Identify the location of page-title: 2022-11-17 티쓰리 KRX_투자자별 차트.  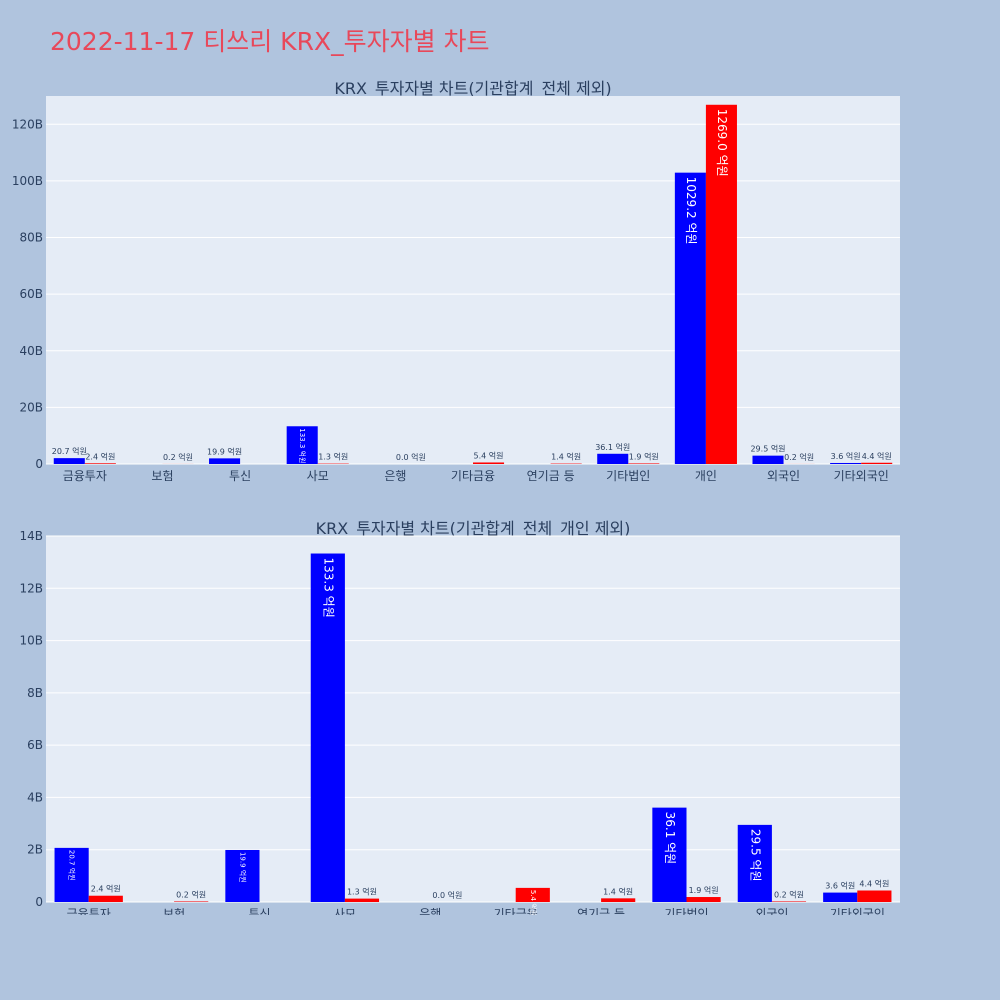
(270, 41).